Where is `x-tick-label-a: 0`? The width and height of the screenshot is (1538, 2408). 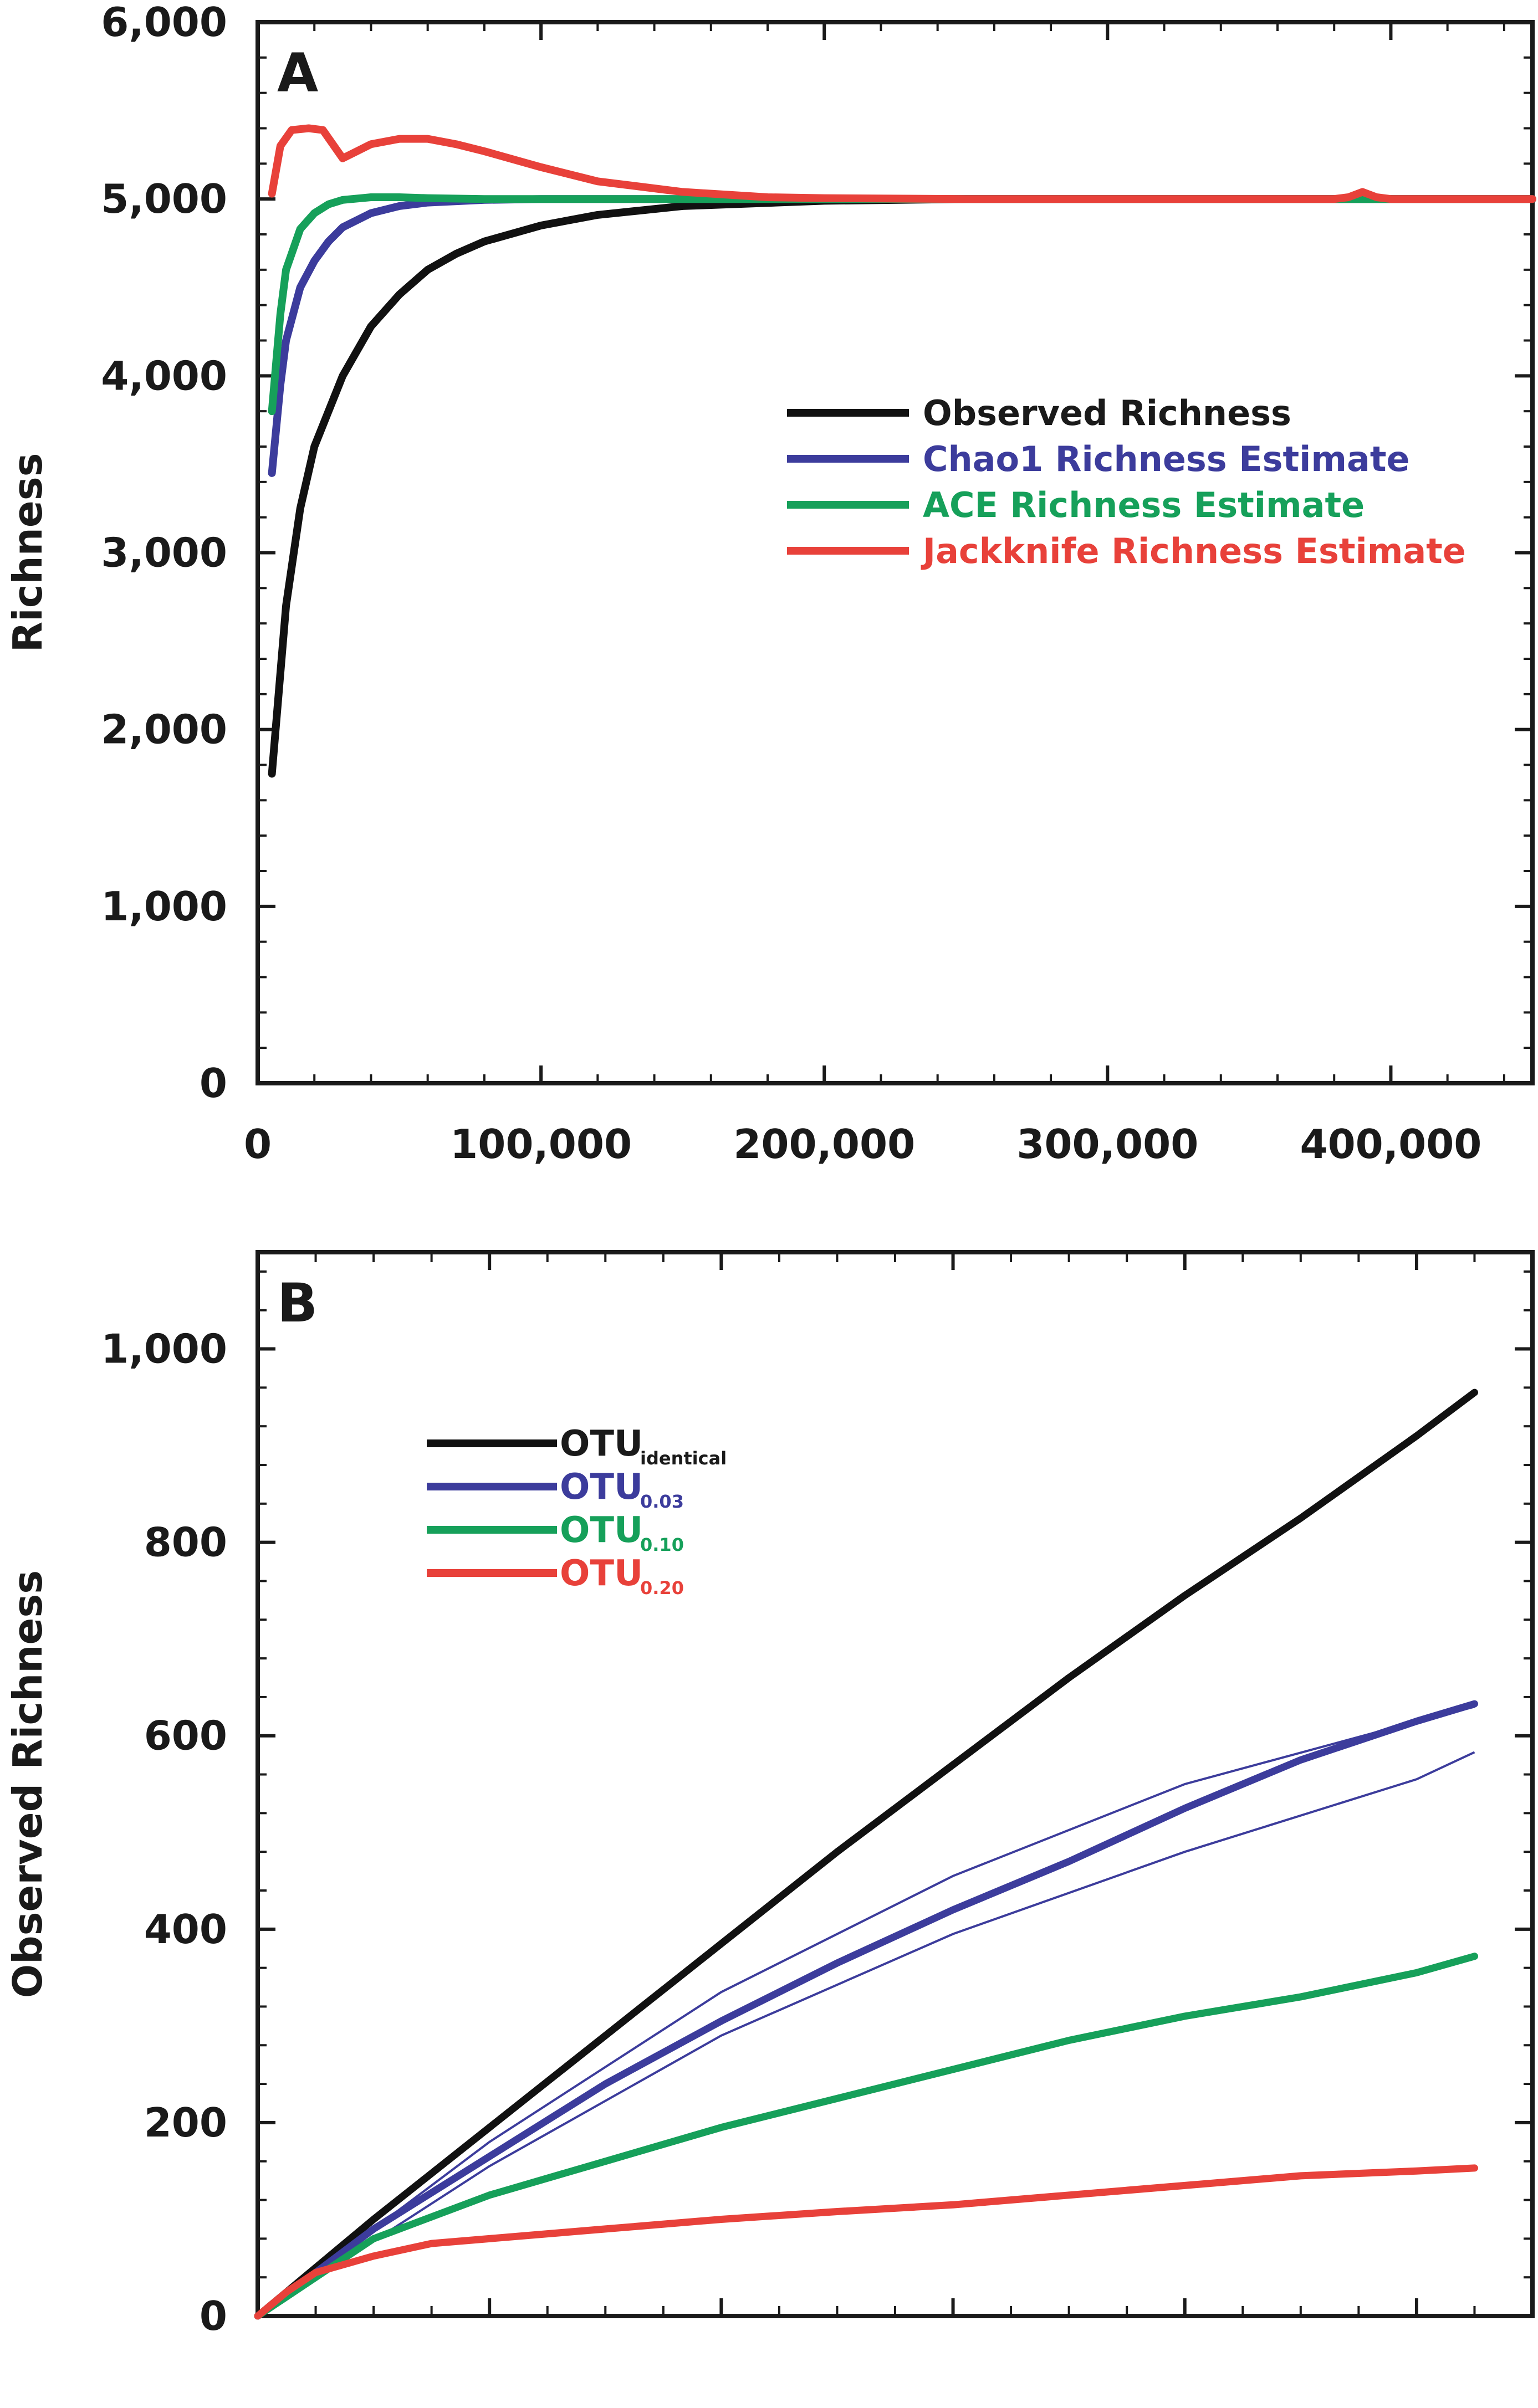
x-tick-label-a: 0 is located at coordinates (258, 1144).